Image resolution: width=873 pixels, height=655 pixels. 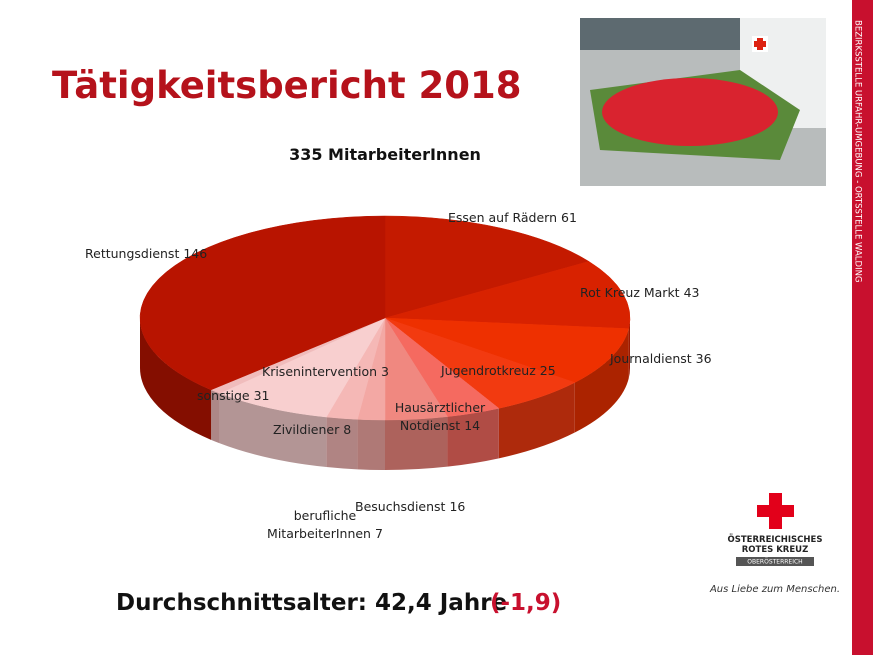 I want to click on photo, so click(x=703, y=102).